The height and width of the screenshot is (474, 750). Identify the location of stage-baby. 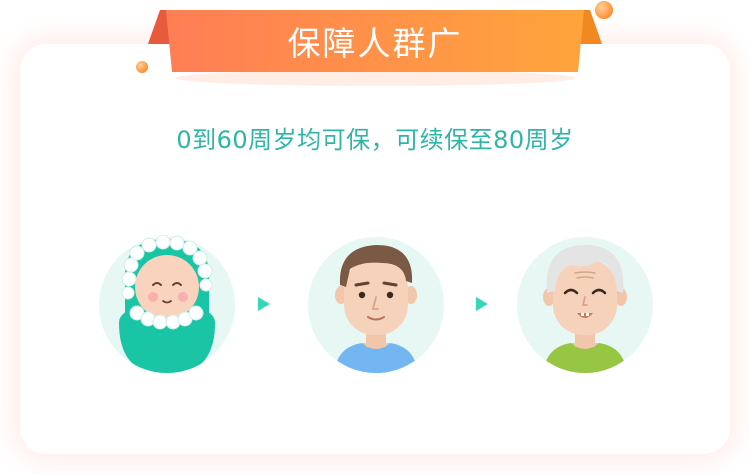
(167, 305).